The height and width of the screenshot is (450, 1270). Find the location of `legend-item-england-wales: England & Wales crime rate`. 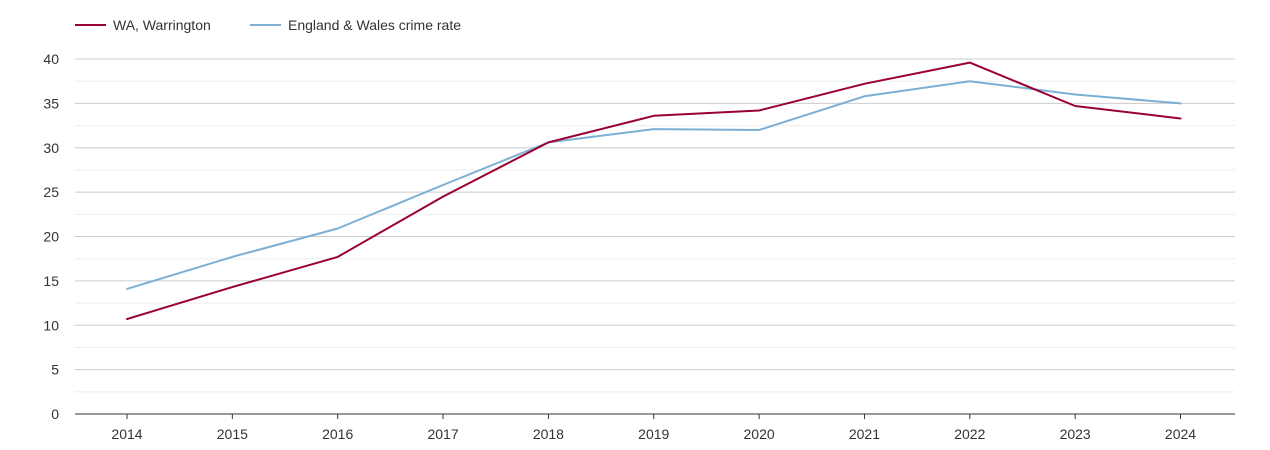

legend-item-england-wales: England & Wales crime rate is located at coordinates (355, 25).